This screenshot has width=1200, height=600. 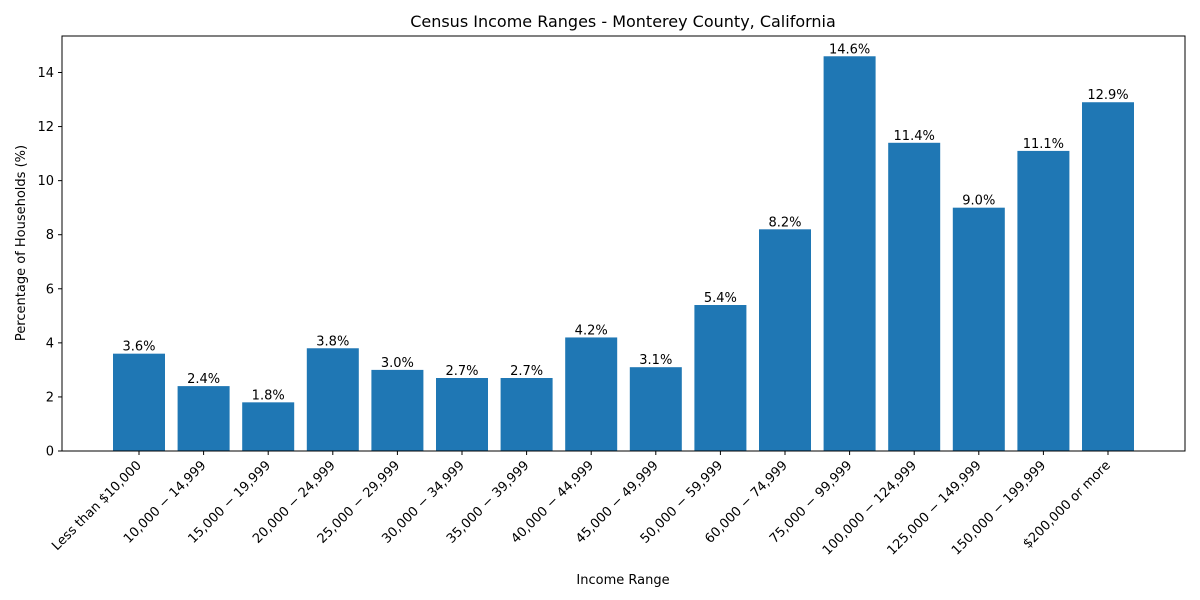 I want to click on bar-value-label: 4.2%, so click(x=591, y=330).